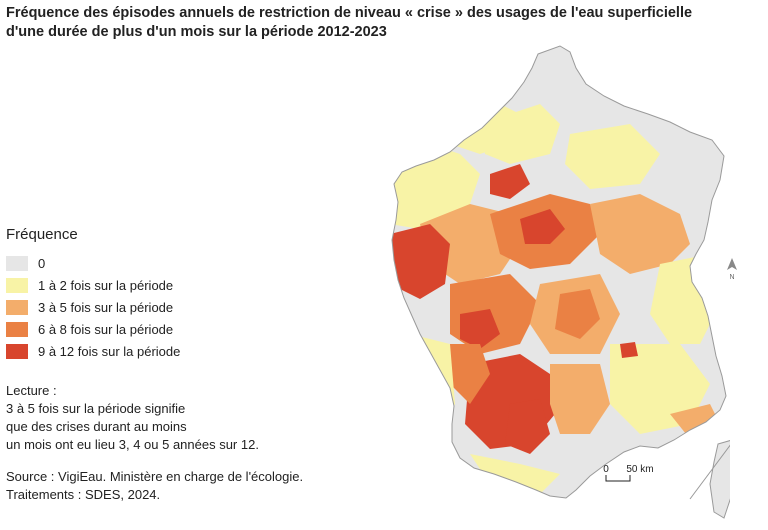  I want to click on scale-bar-graphic: 0 50 km, so click(628, 473).